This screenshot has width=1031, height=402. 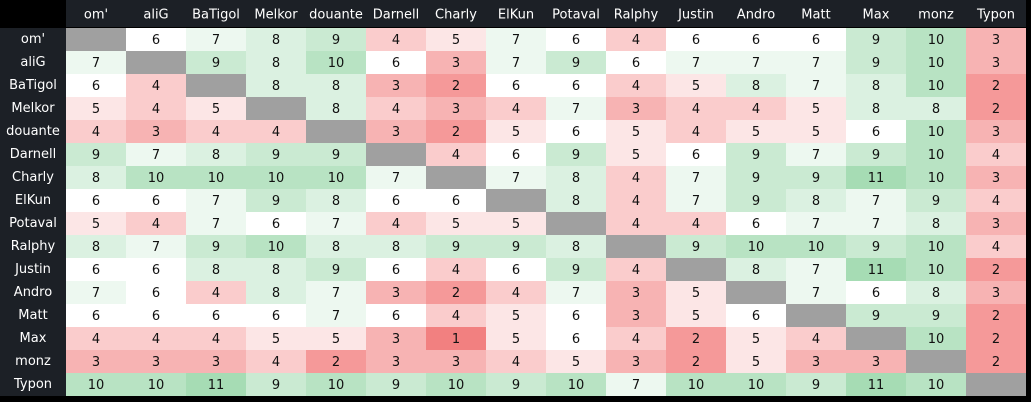 I want to click on rowhead-bg, so click(x=33, y=212).